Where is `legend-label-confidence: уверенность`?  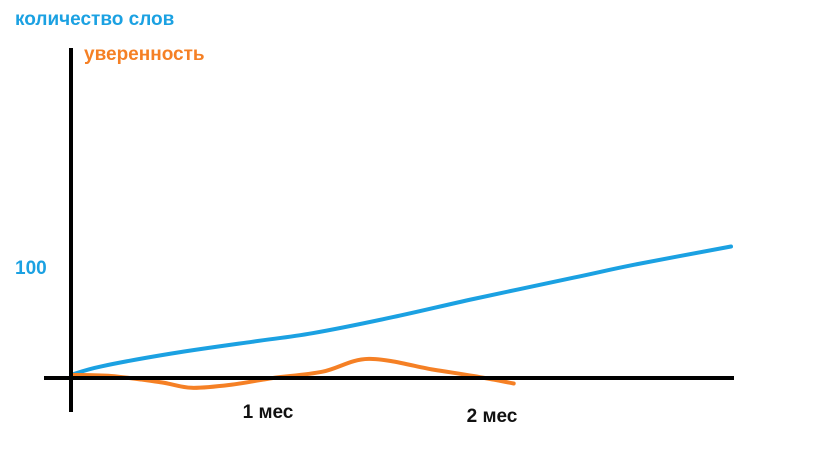
legend-label-confidence: уверенность is located at coordinates (144, 54).